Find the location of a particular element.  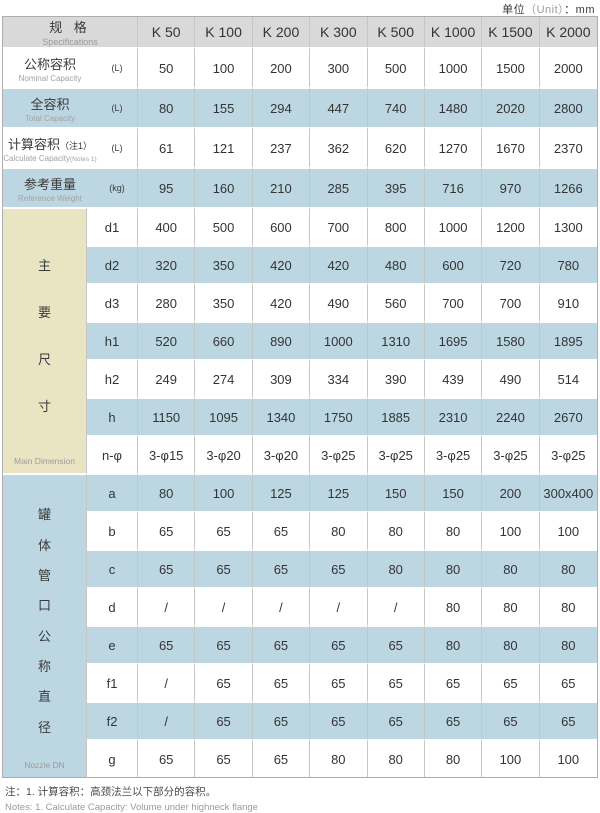

data-cell: 1310 is located at coordinates (396, 340).